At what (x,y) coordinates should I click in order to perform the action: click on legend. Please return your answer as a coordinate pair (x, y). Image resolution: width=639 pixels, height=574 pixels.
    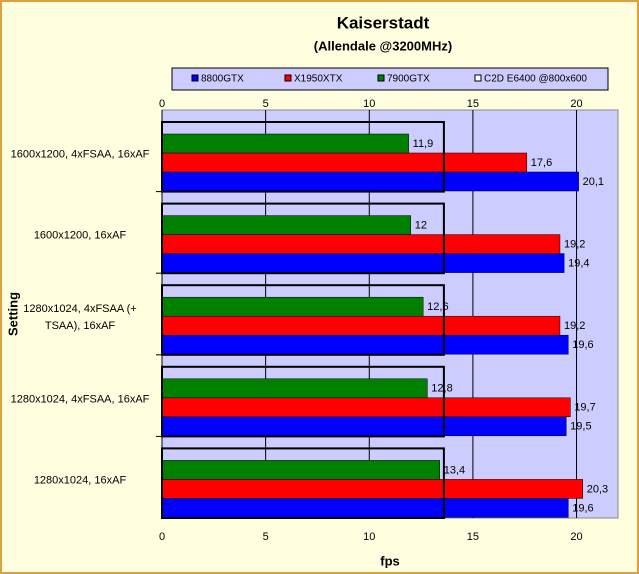
    Looking at the image, I should click on (390, 79).